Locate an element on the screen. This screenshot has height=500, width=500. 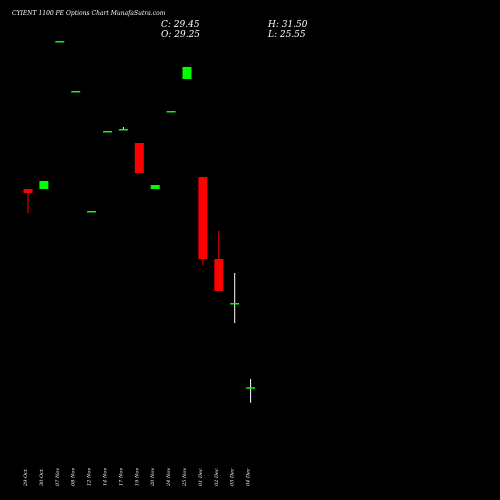
x-tick-label: 14 Nov is located at coordinates (106, 477).